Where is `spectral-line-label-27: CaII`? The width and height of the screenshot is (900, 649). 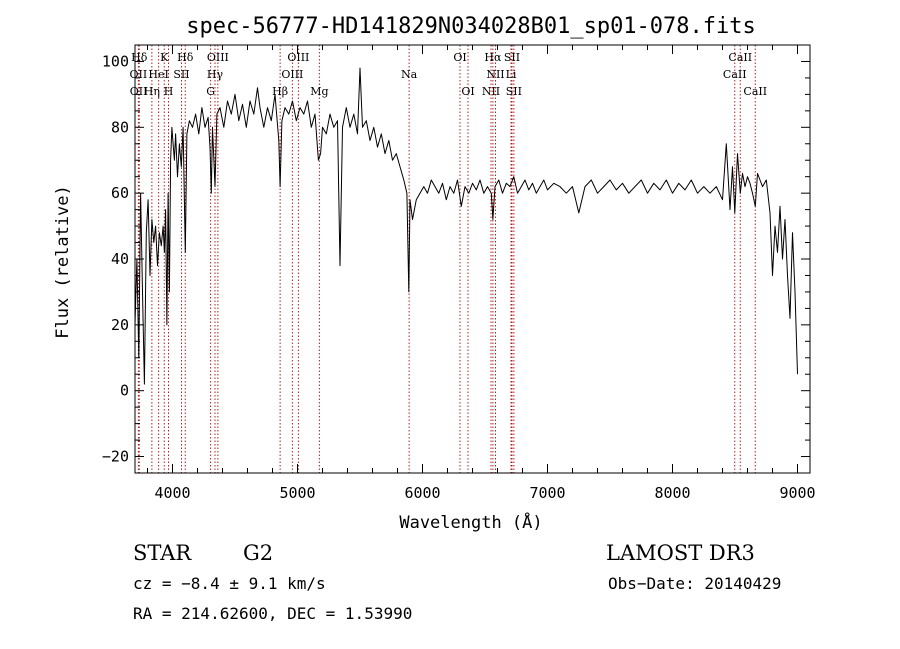 spectral-line-label-27: CaII is located at coordinates (755, 91).